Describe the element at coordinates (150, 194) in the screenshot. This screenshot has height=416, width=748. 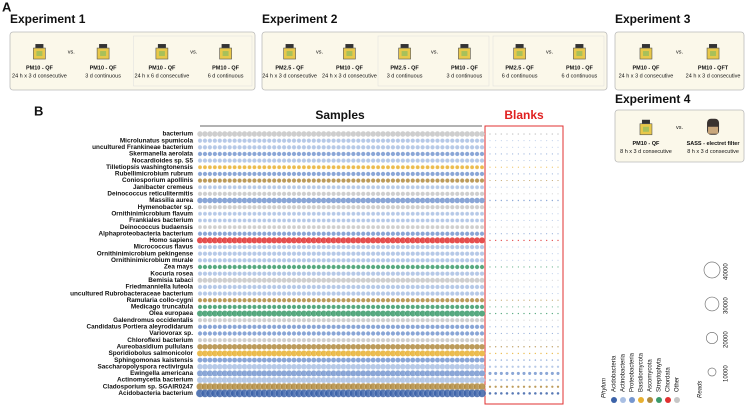
I see `species-label: Deinococcus reticulitermitis` at that location.